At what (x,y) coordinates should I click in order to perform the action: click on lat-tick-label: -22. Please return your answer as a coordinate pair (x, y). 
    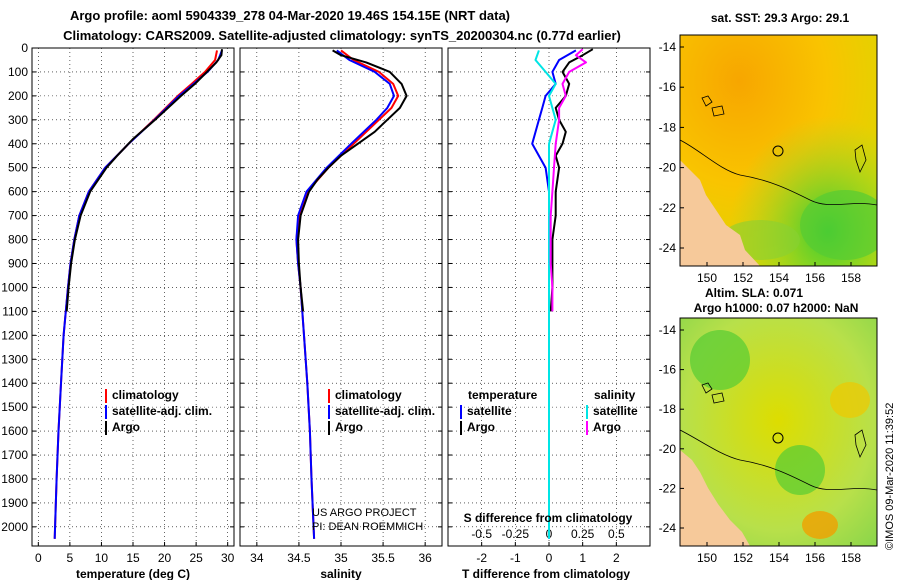
    Looking at the image, I should click on (668, 488).